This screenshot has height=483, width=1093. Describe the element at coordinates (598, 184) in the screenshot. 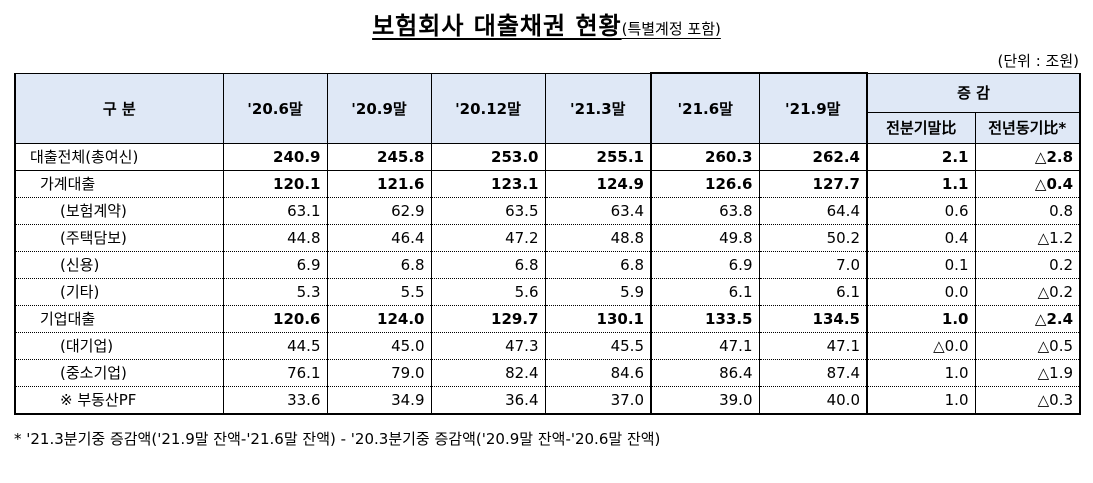

I see `cell: 124.9` at that location.